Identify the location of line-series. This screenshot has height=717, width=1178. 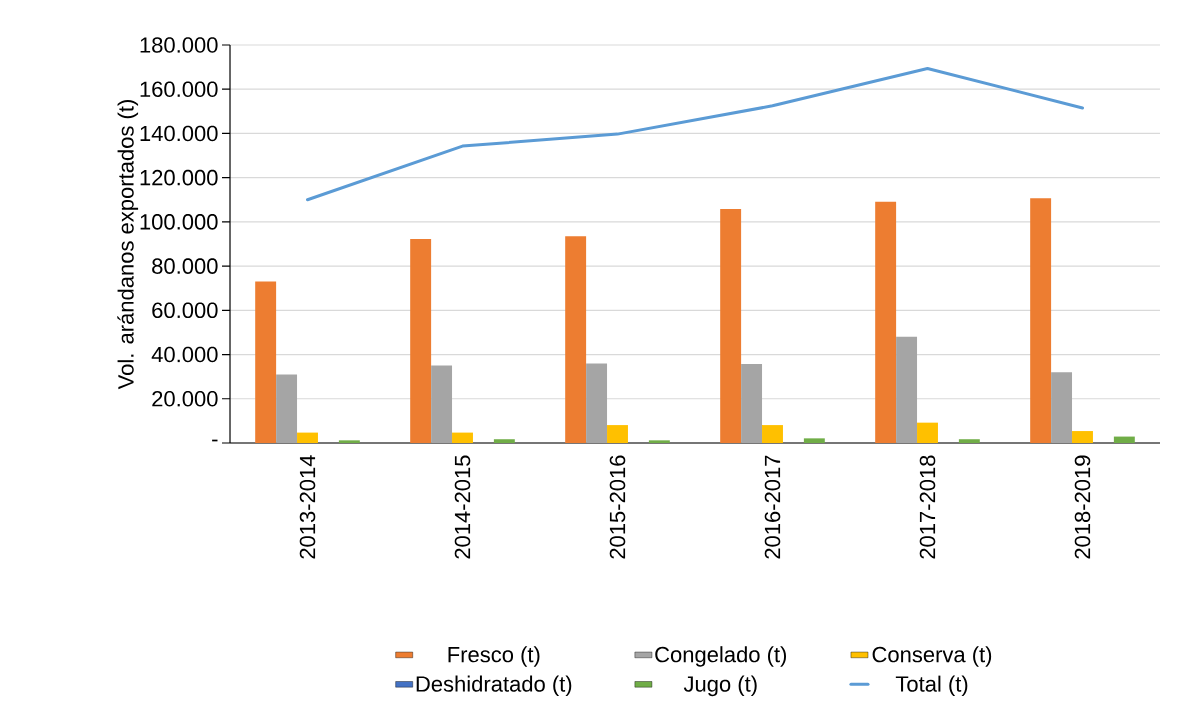
(695, 134).